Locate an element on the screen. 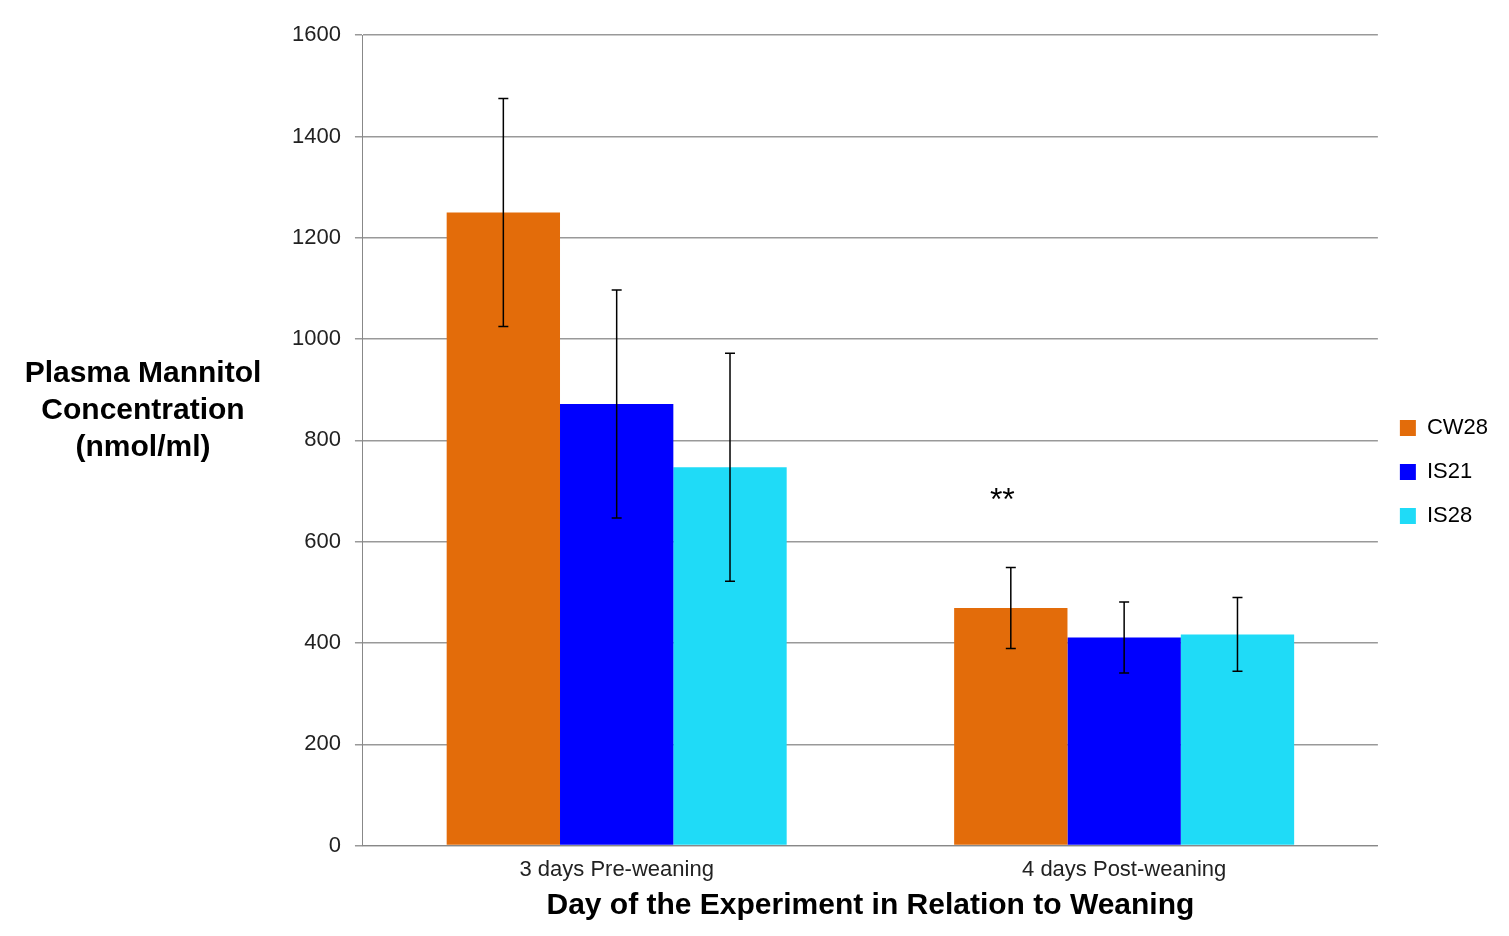 This screenshot has height=936, width=1509. x-tick-label: 3 days Pre-weaning is located at coordinates (616, 868).